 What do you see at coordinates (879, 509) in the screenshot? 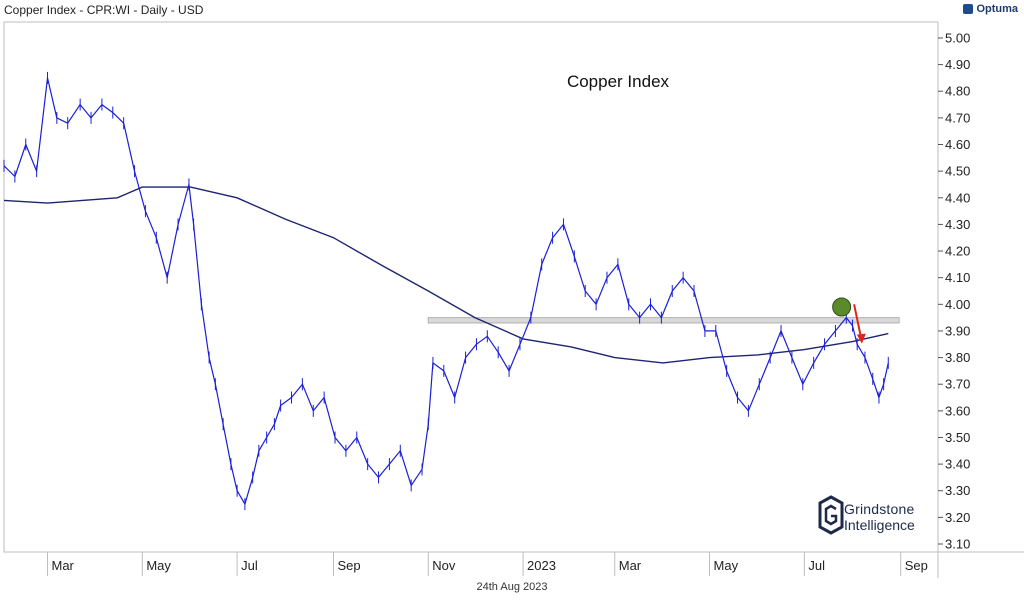
I see `watermark-line-1: Grindstone` at bounding box center [879, 509].